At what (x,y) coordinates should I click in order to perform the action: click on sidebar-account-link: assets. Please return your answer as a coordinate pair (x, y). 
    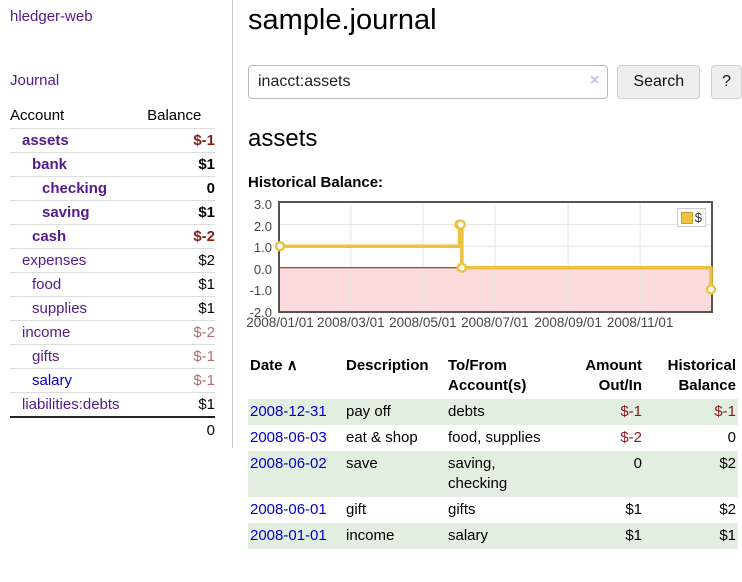
    Looking at the image, I should click on (45, 140).